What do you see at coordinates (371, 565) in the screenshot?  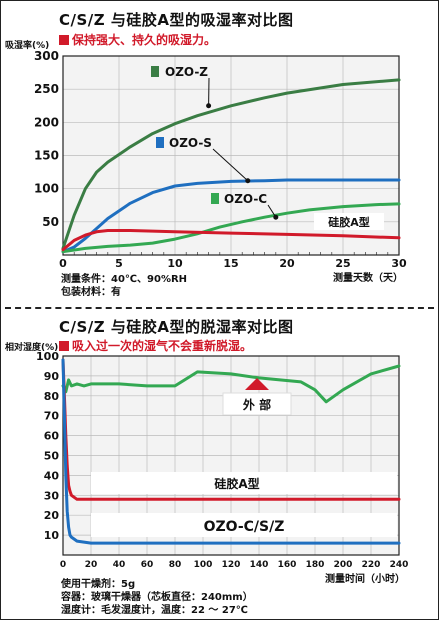 I see `chart-2-x-tick-label: 220` at bounding box center [371, 565].